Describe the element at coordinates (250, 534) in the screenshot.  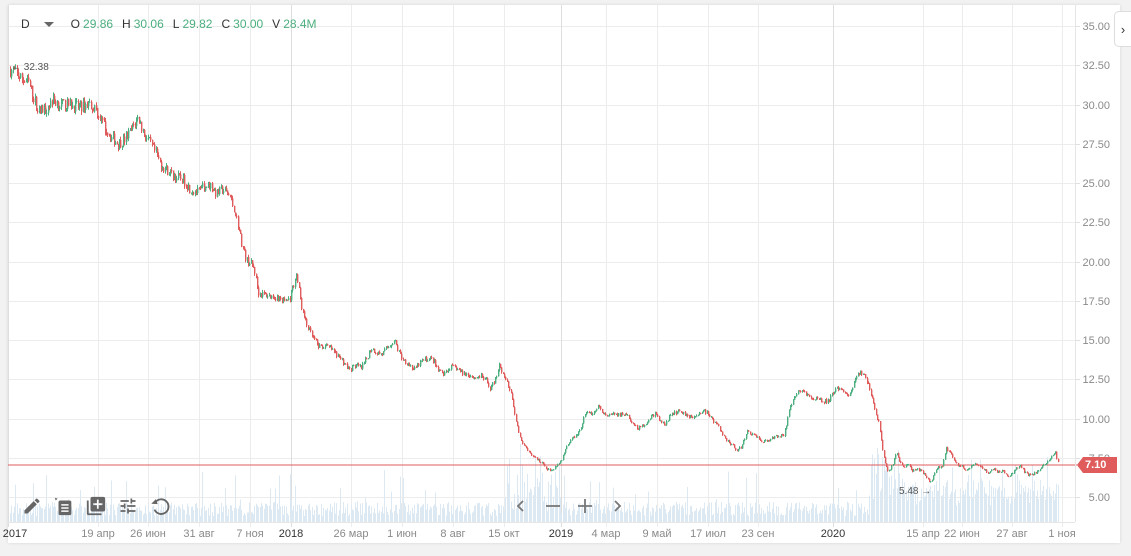
I see `time-axis-label: 7 ноя` at that location.